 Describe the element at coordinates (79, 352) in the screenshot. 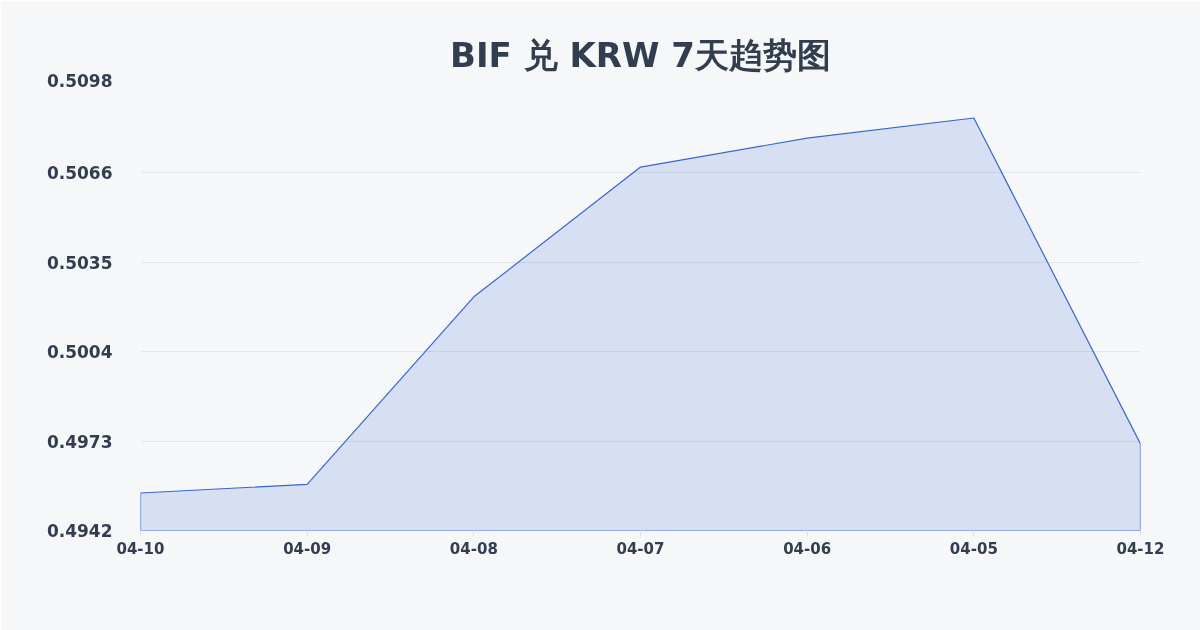

I see `y-tick-label: 0.5004` at that location.